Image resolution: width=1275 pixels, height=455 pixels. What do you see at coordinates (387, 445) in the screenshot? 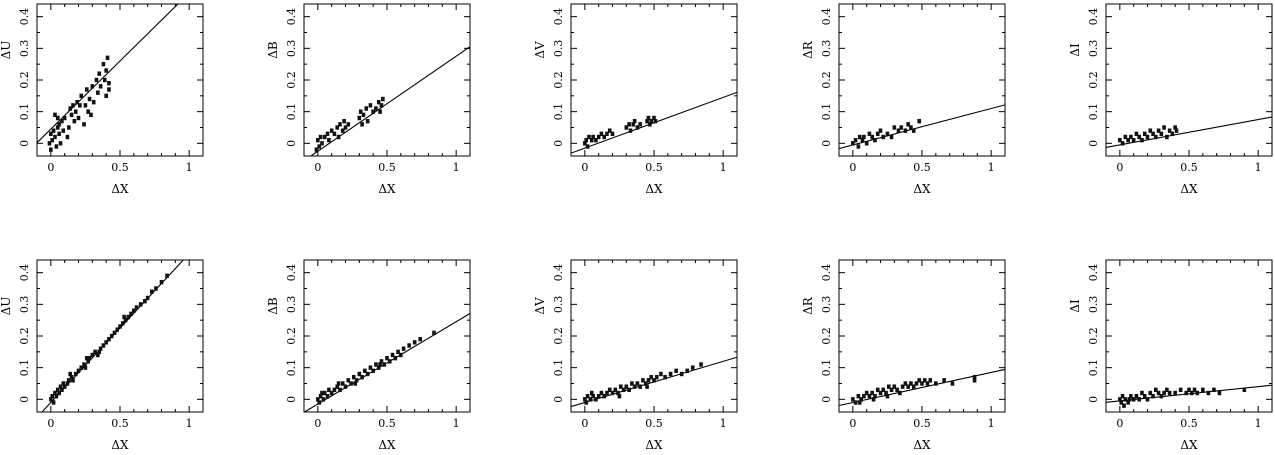
I see `x-axis-label: ΔX` at bounding box center [387, 445].